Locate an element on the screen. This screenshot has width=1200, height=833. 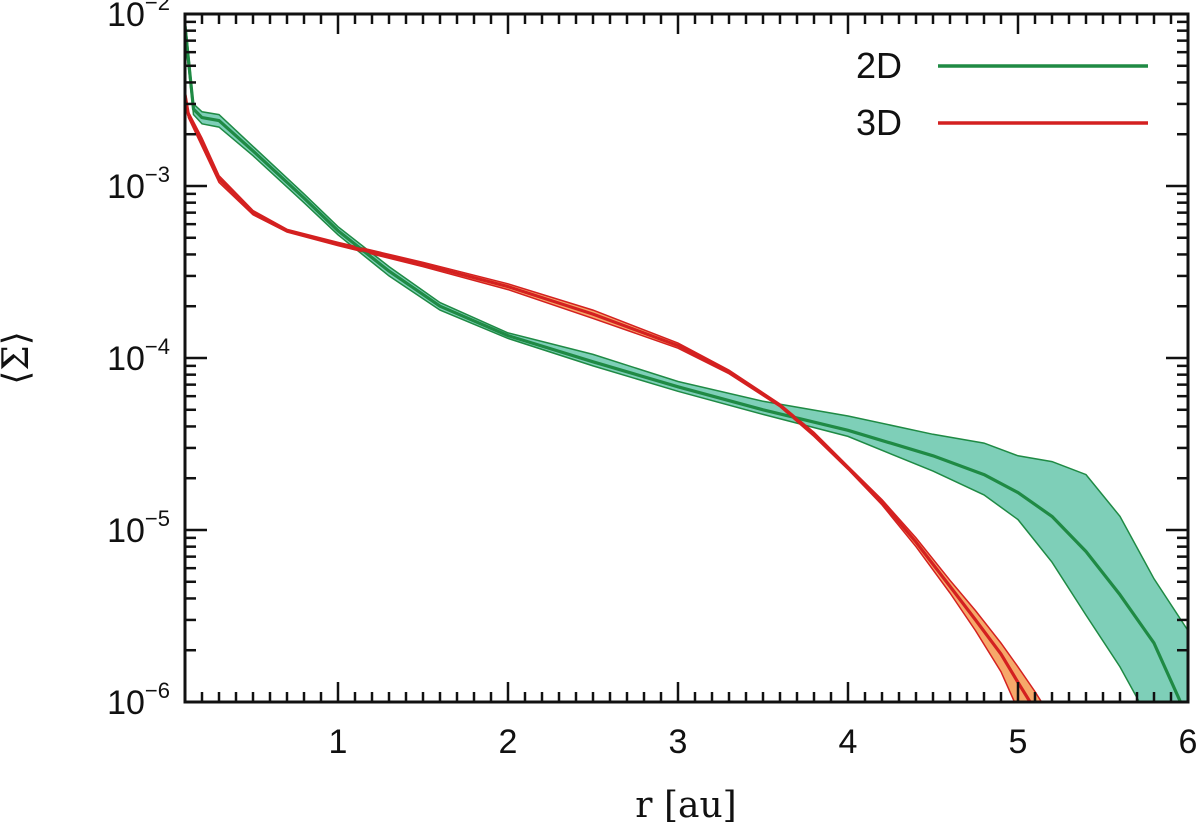
y-axis-title: ⟨Σ⟩ is located at coordinates (18, 358).